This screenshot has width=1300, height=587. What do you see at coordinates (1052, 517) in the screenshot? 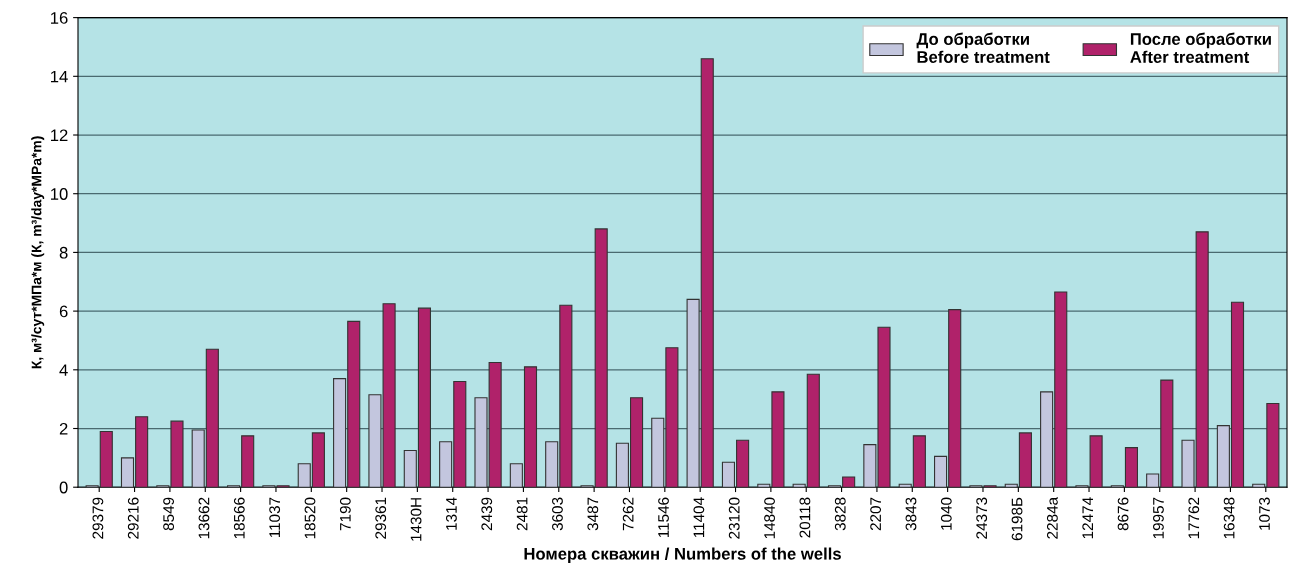
I see `x-tick-label: 2284a` at bounding box center [1052, 517].